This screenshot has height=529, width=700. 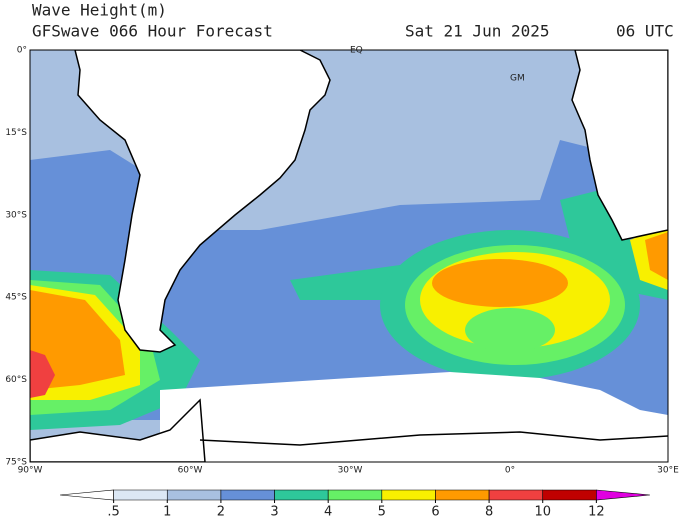 I want to click on colorbar-label: 4, so click(x=328, y=512).